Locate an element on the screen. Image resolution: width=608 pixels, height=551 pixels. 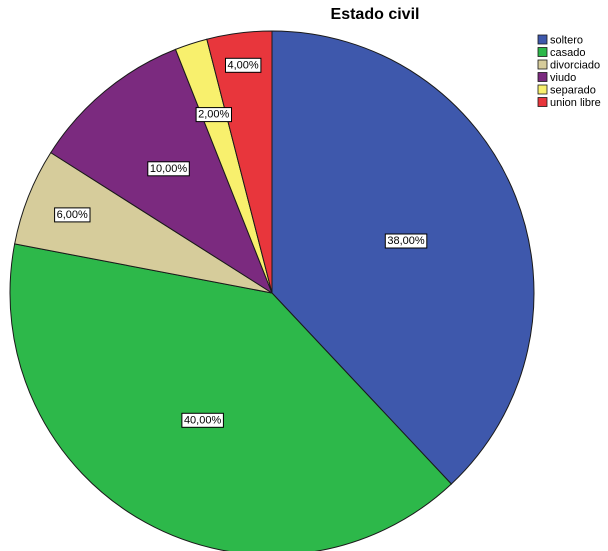
data-label-viudo: 10,00% is located at coordinates (168, 169).